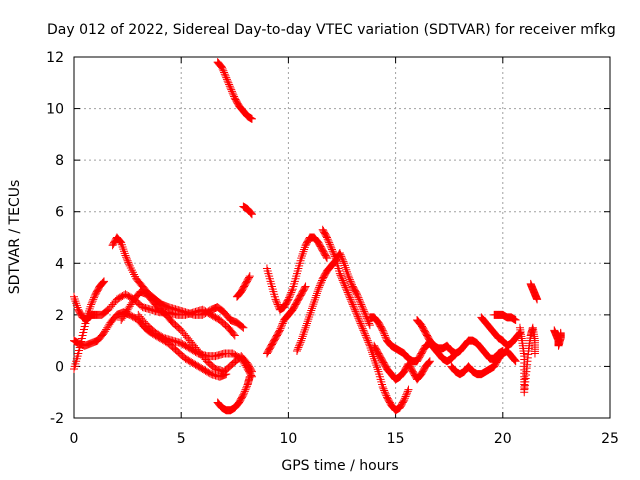 The height and width of the screenshot is (480, 640). What do you see at coordinates (181, 439) in the screenshot?
I see `x-tick-label: 5` at bounding box center [181, 439].